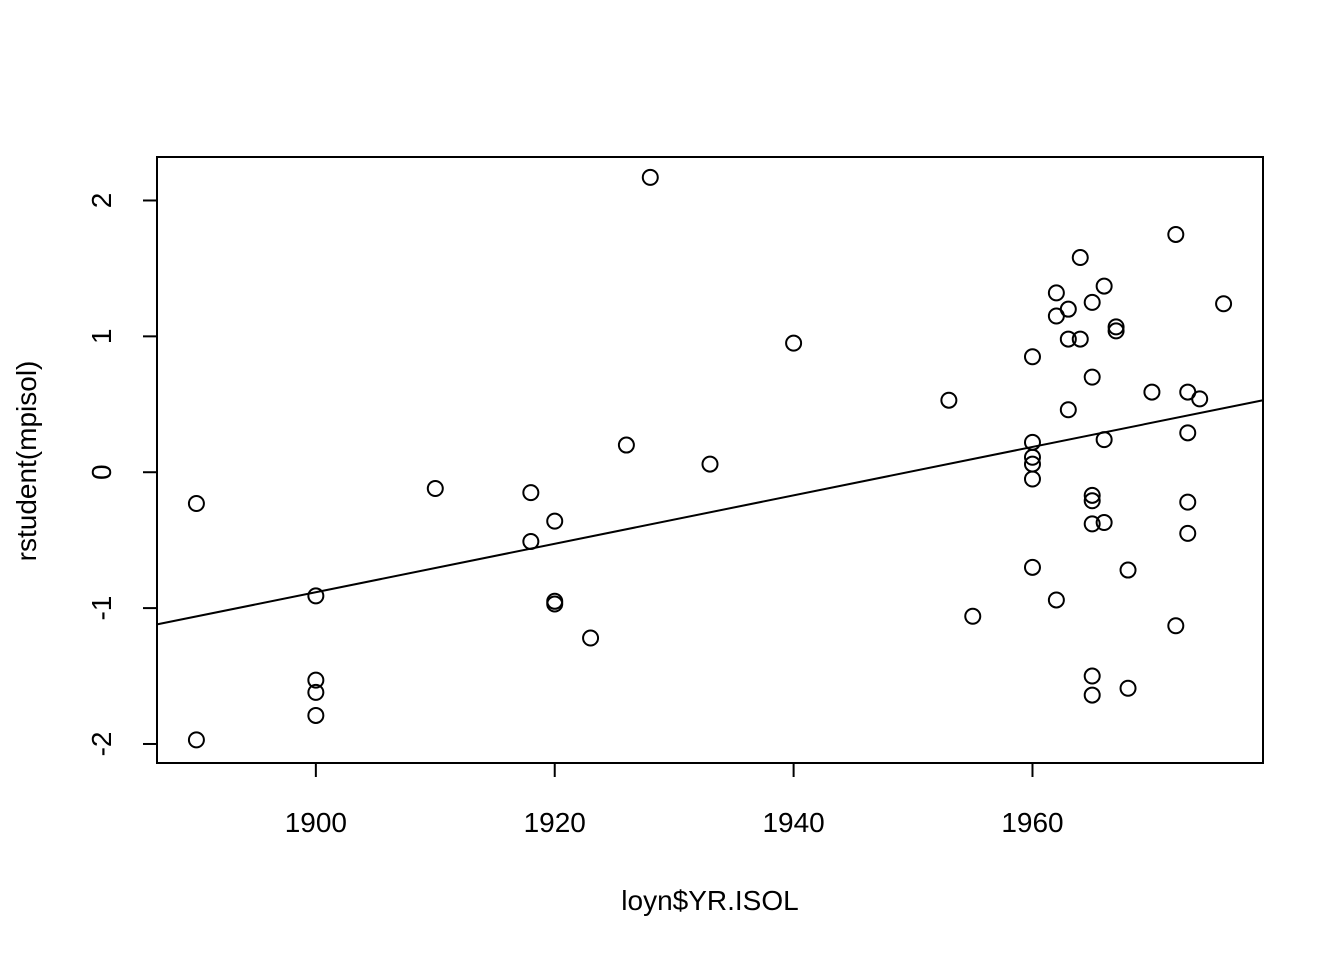  What do you see at coordinates (26, 461) in the screenshot?
I see `y-axis-label: rstudent(mpisol)` at bounding box center [26, 461].